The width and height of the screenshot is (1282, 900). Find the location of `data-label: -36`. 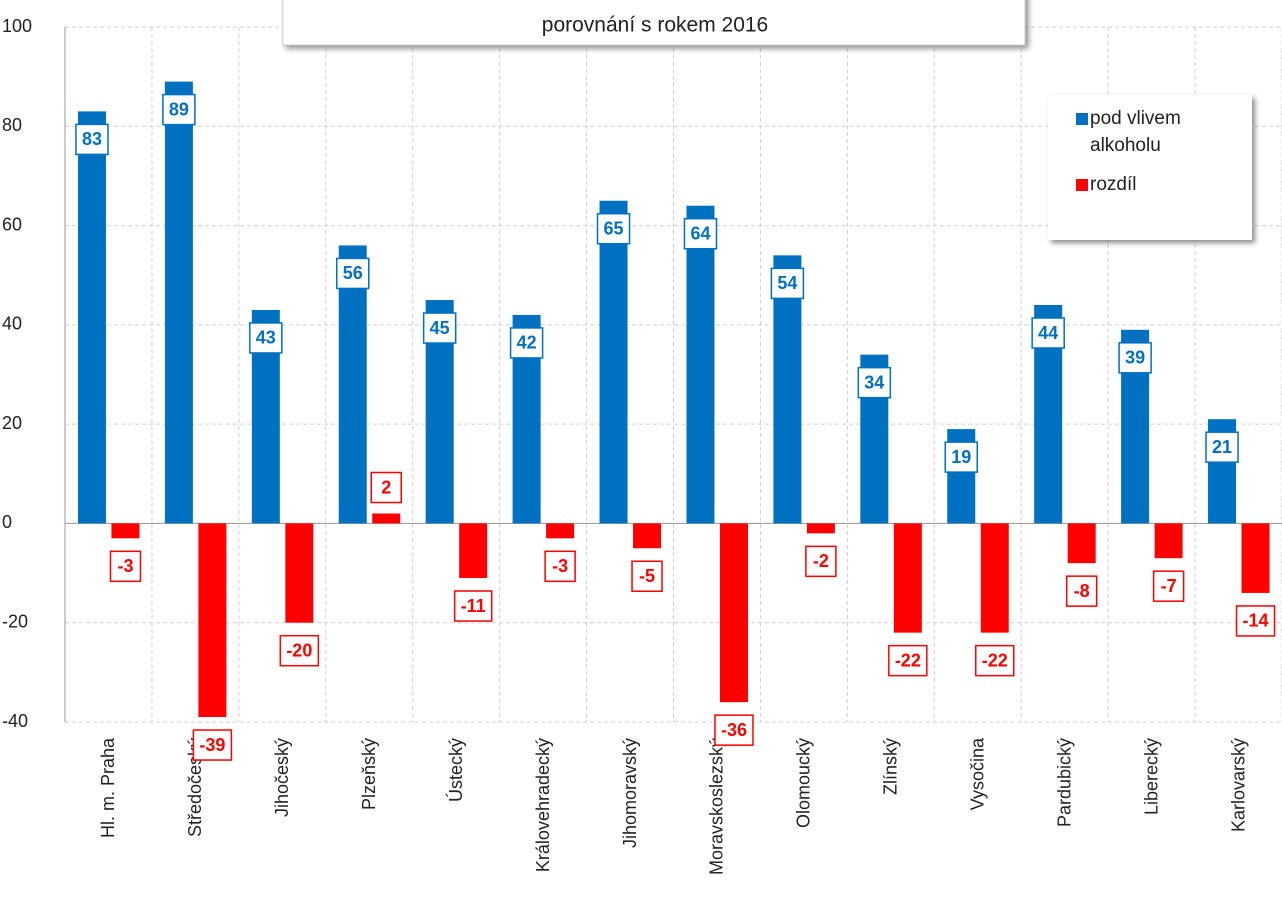

data-label: -36 is located at coordinates (734, 730).